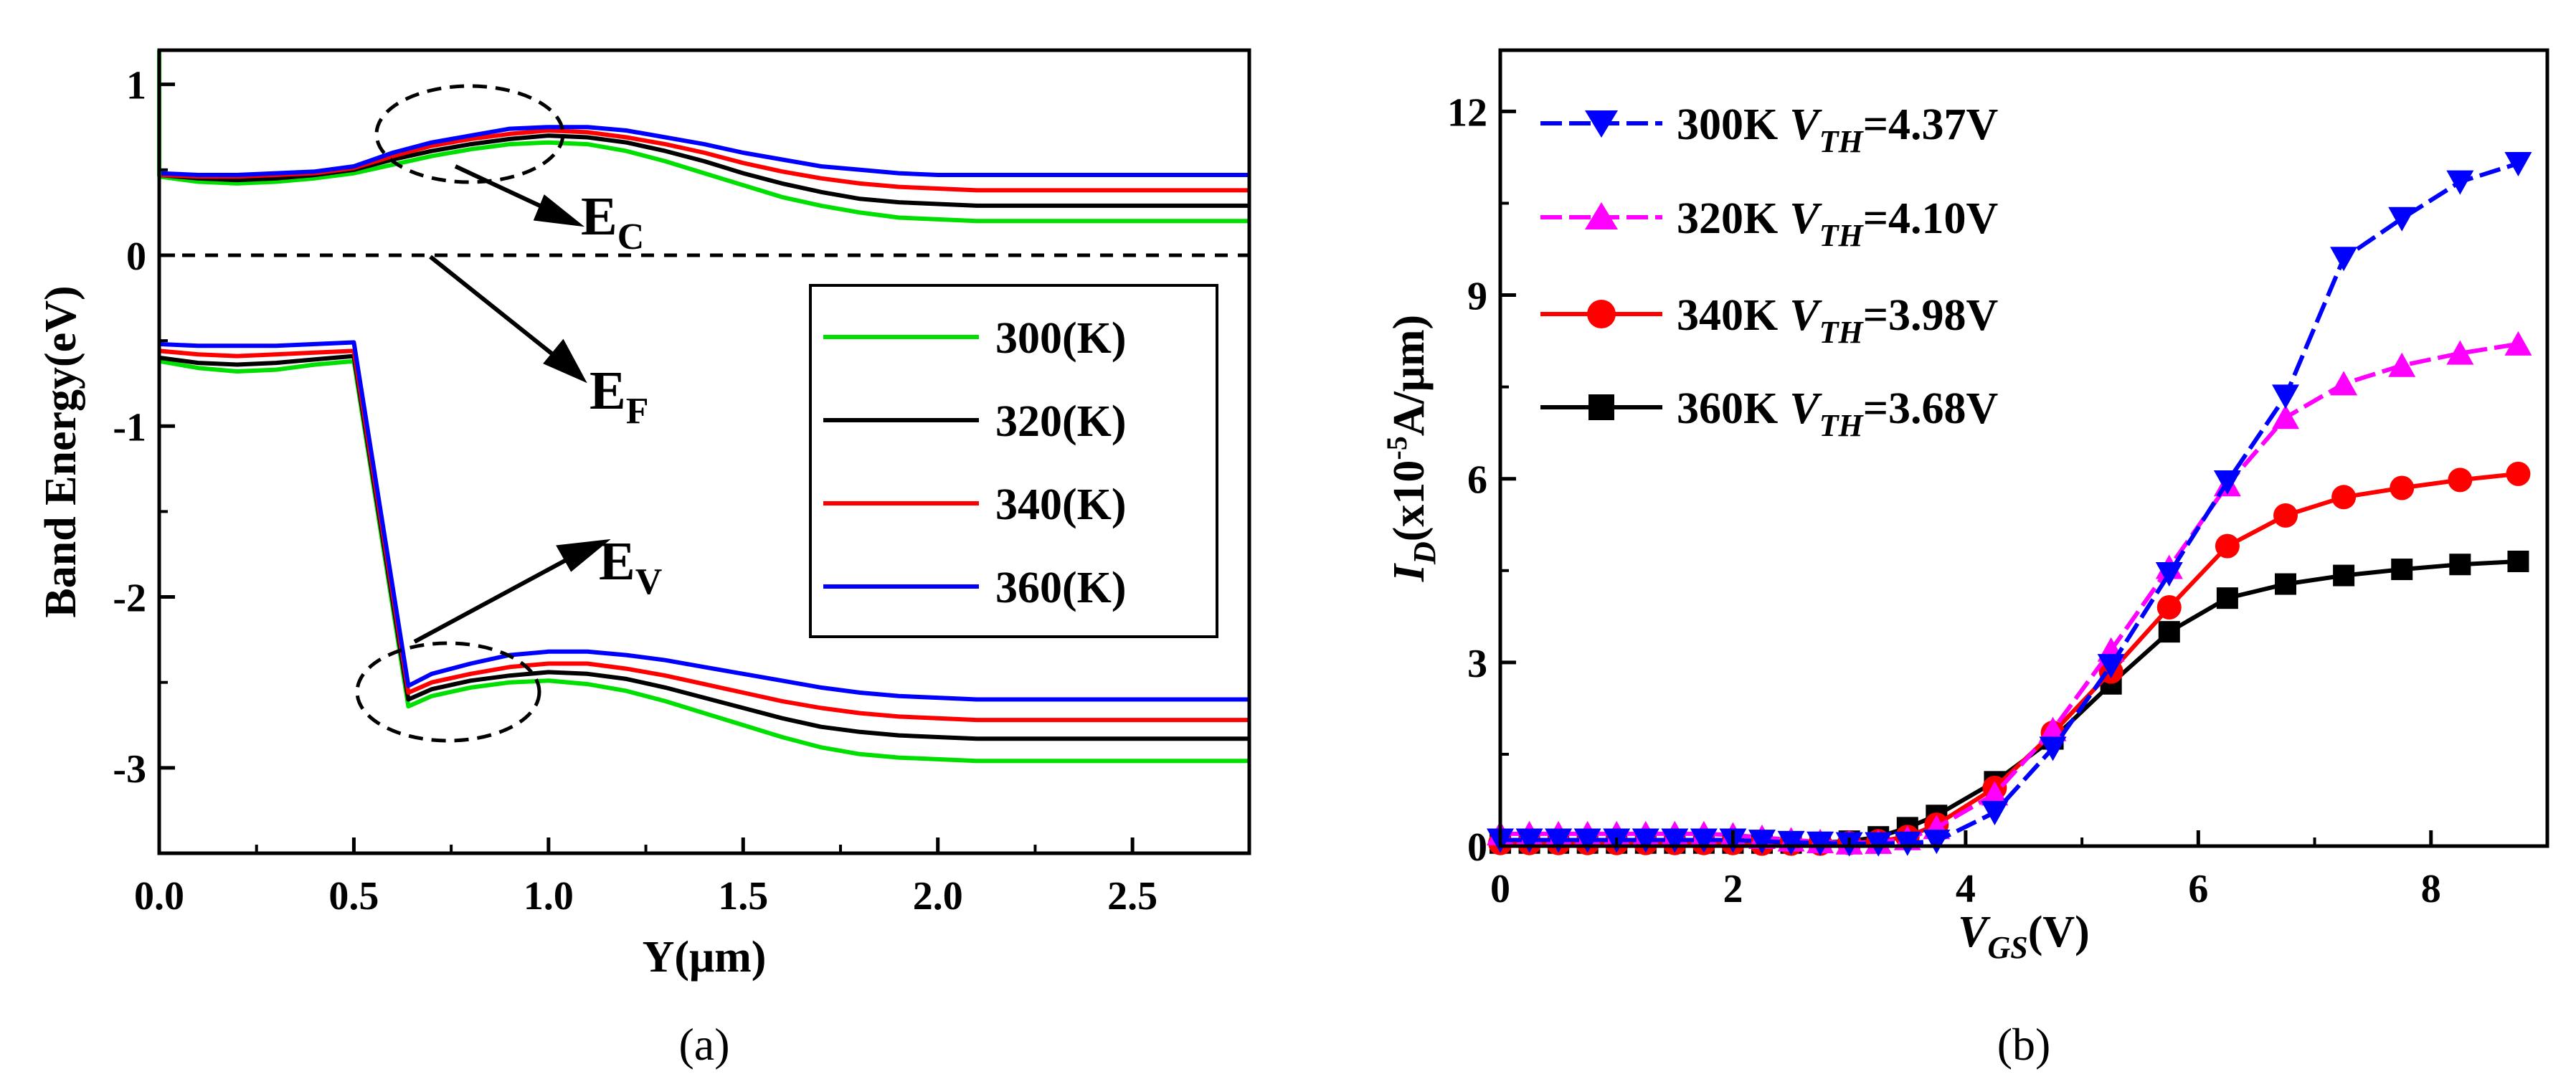  I want to click on legend-label-320k: 320(K), so click(1061, 422).